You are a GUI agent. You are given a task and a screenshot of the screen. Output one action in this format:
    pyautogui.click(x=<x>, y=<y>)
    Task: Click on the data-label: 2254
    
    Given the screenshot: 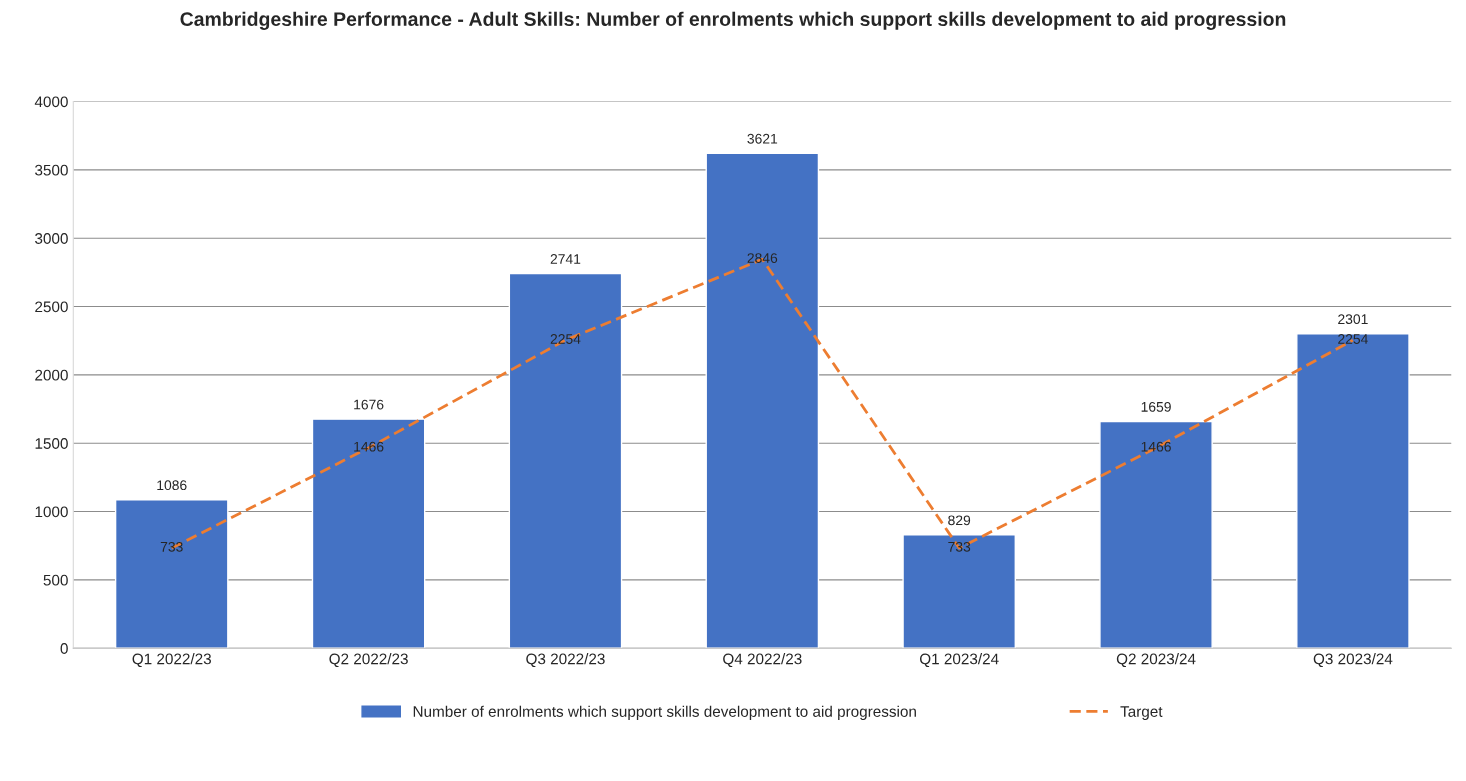 What is the action you would take?
    pyautogui.click(x=1353, y=339)
    